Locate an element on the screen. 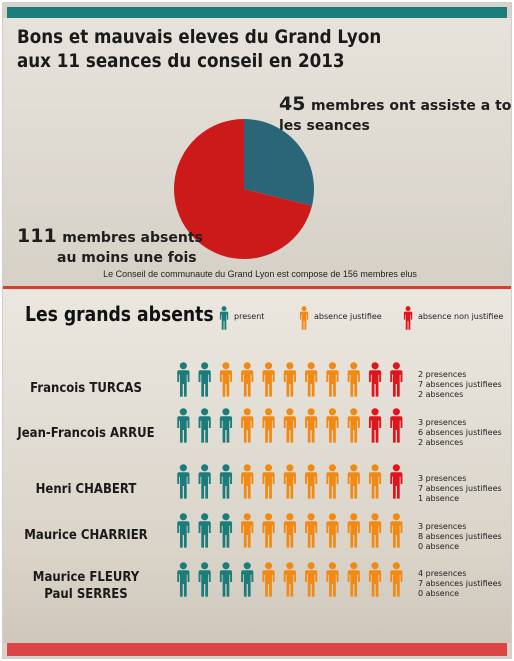 The image size is (514, 661). stat-presences: 4 presences is located at coordinates (442, 573).